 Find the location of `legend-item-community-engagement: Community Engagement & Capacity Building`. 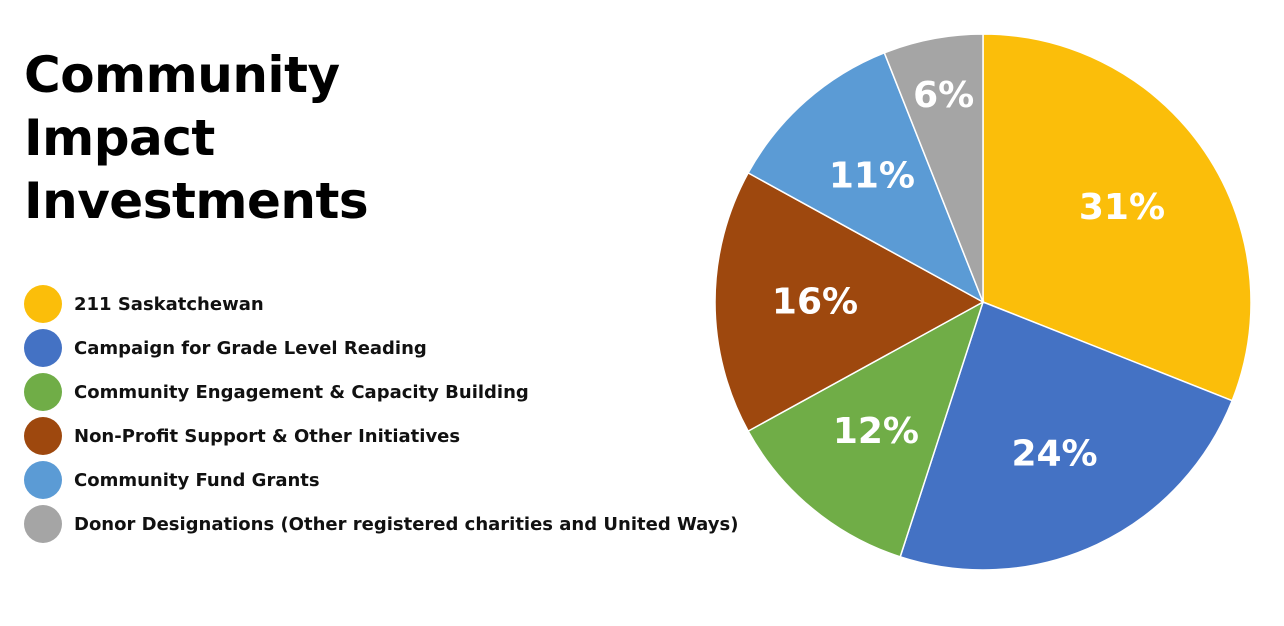

legend-item-community-engagement: Community Engagement & Capacity Building is located at coordinates (381, 392).